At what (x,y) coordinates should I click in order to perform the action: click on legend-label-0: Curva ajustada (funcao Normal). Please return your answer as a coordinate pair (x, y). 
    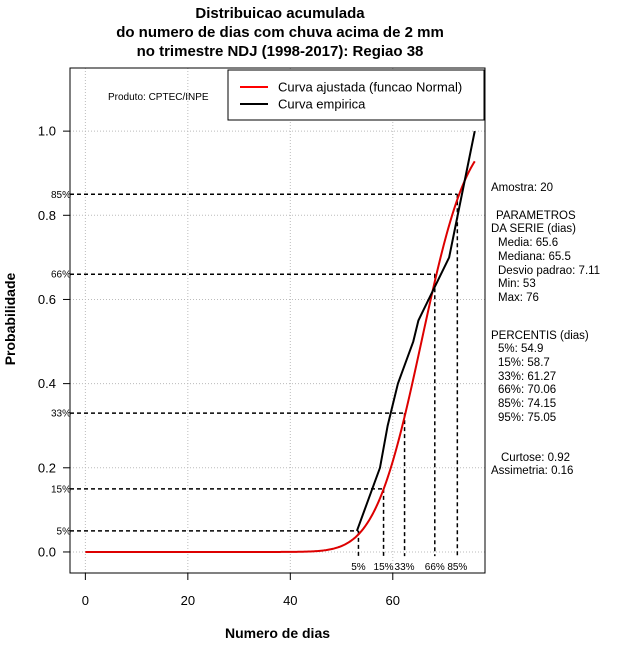
    Looking at the image, I should click on (370, 87).